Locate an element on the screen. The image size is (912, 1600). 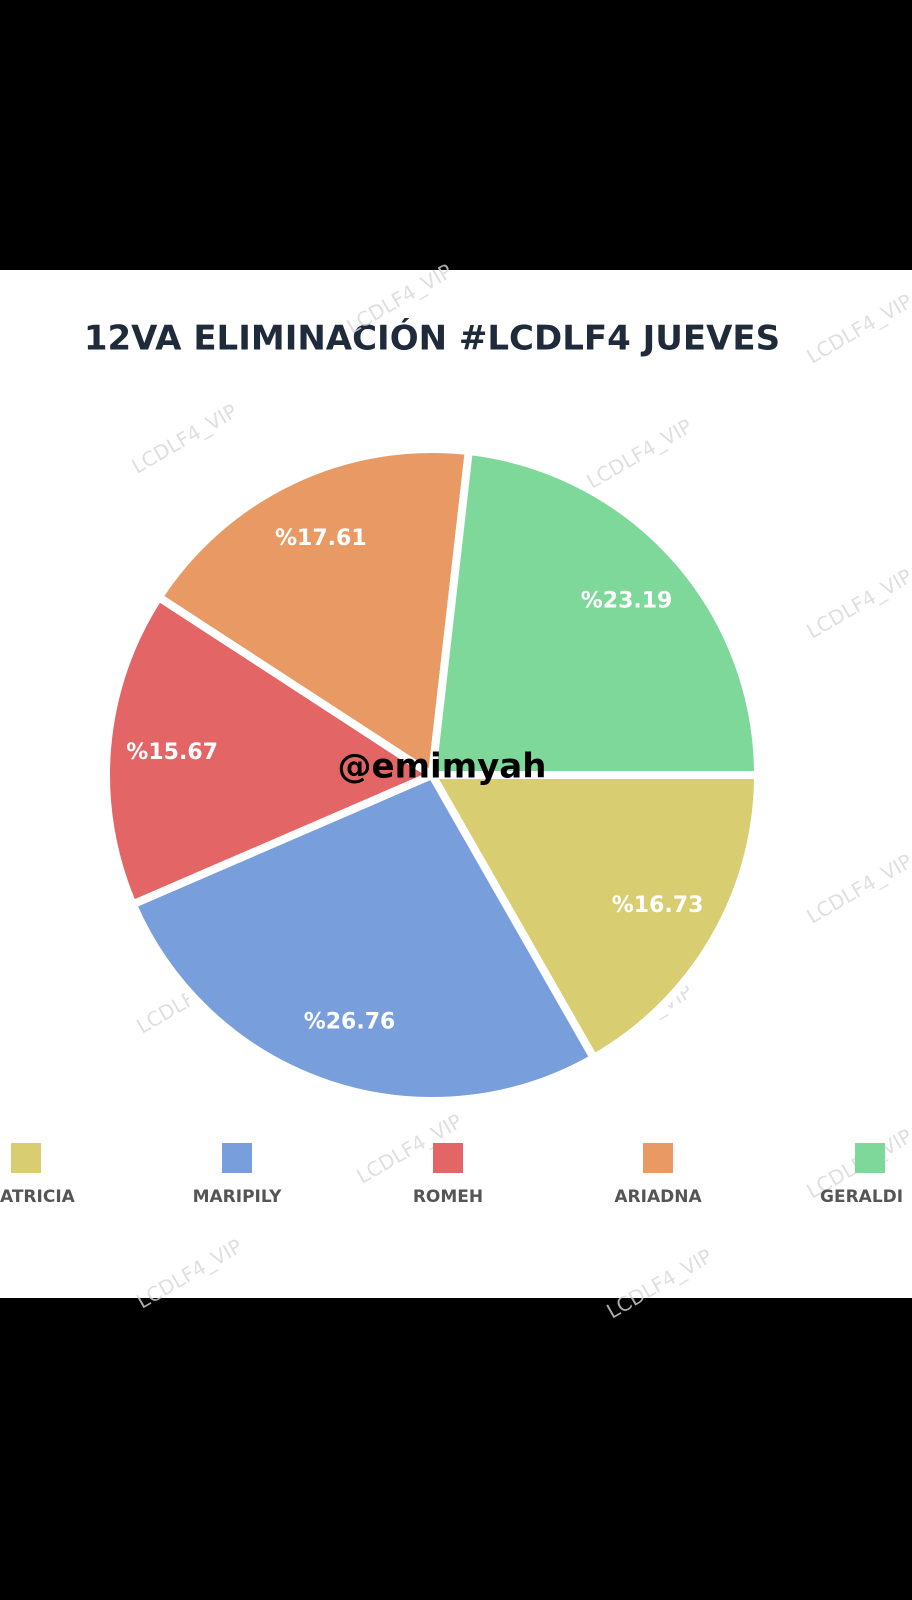
legend-label: ROMEH is located at coordinates (448, 1197).